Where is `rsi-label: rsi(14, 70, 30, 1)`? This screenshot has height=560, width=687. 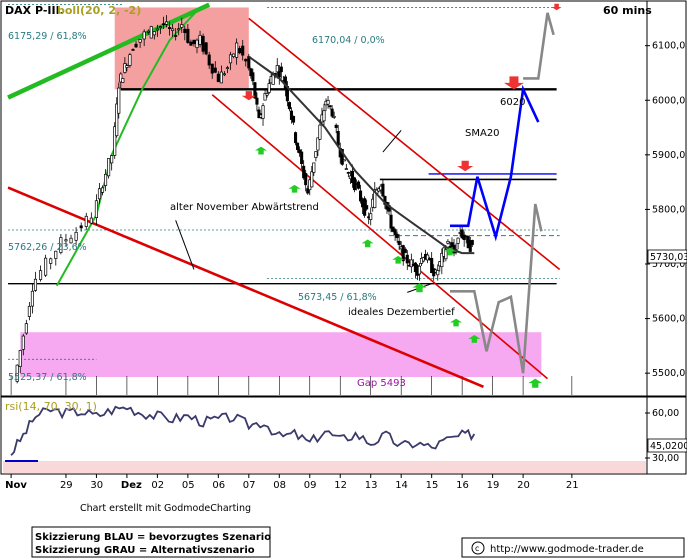
rsi-label: rsi(14, 70, 30, 1) is located at coordinates (51, 406).